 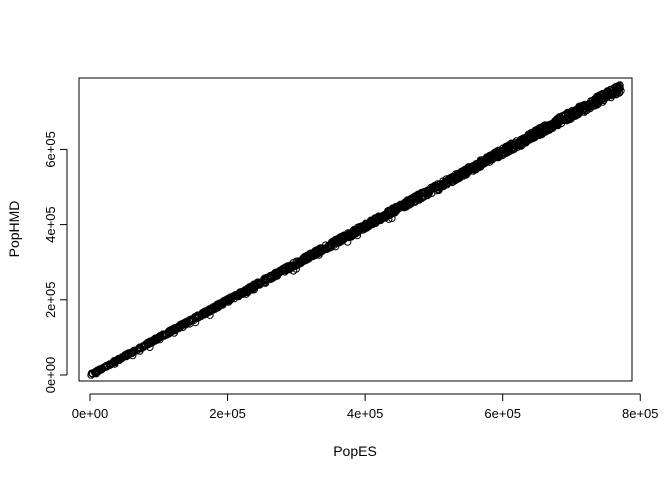 I want to click on y-axis-title: PopHMD, so click(x=14, y=229).